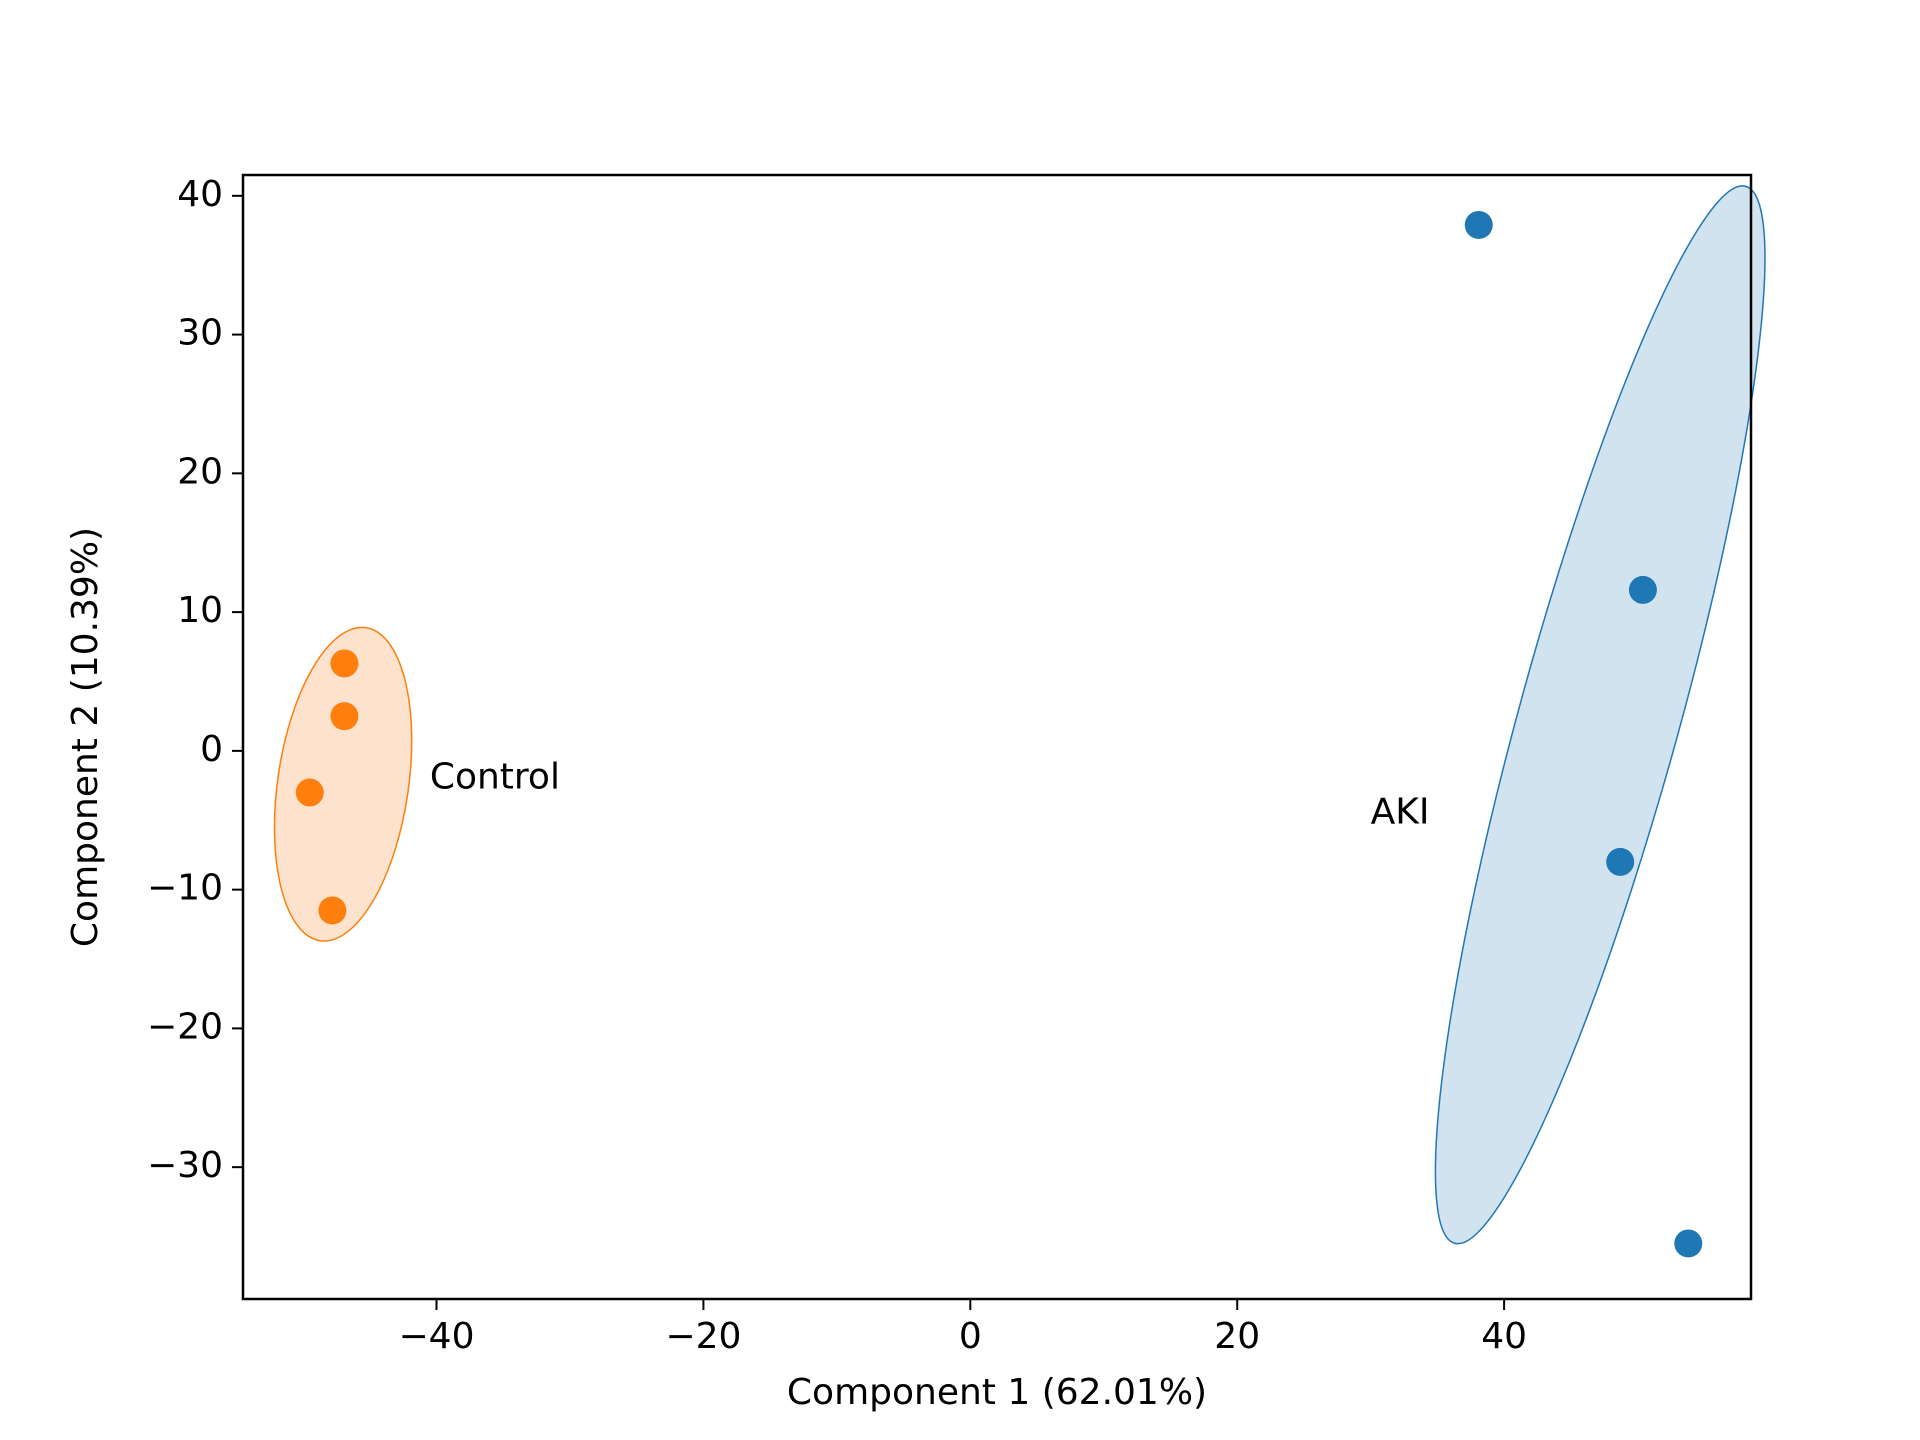  I want to click on x-axis-label: Component 1 (62.01%), so click(997, 1392).